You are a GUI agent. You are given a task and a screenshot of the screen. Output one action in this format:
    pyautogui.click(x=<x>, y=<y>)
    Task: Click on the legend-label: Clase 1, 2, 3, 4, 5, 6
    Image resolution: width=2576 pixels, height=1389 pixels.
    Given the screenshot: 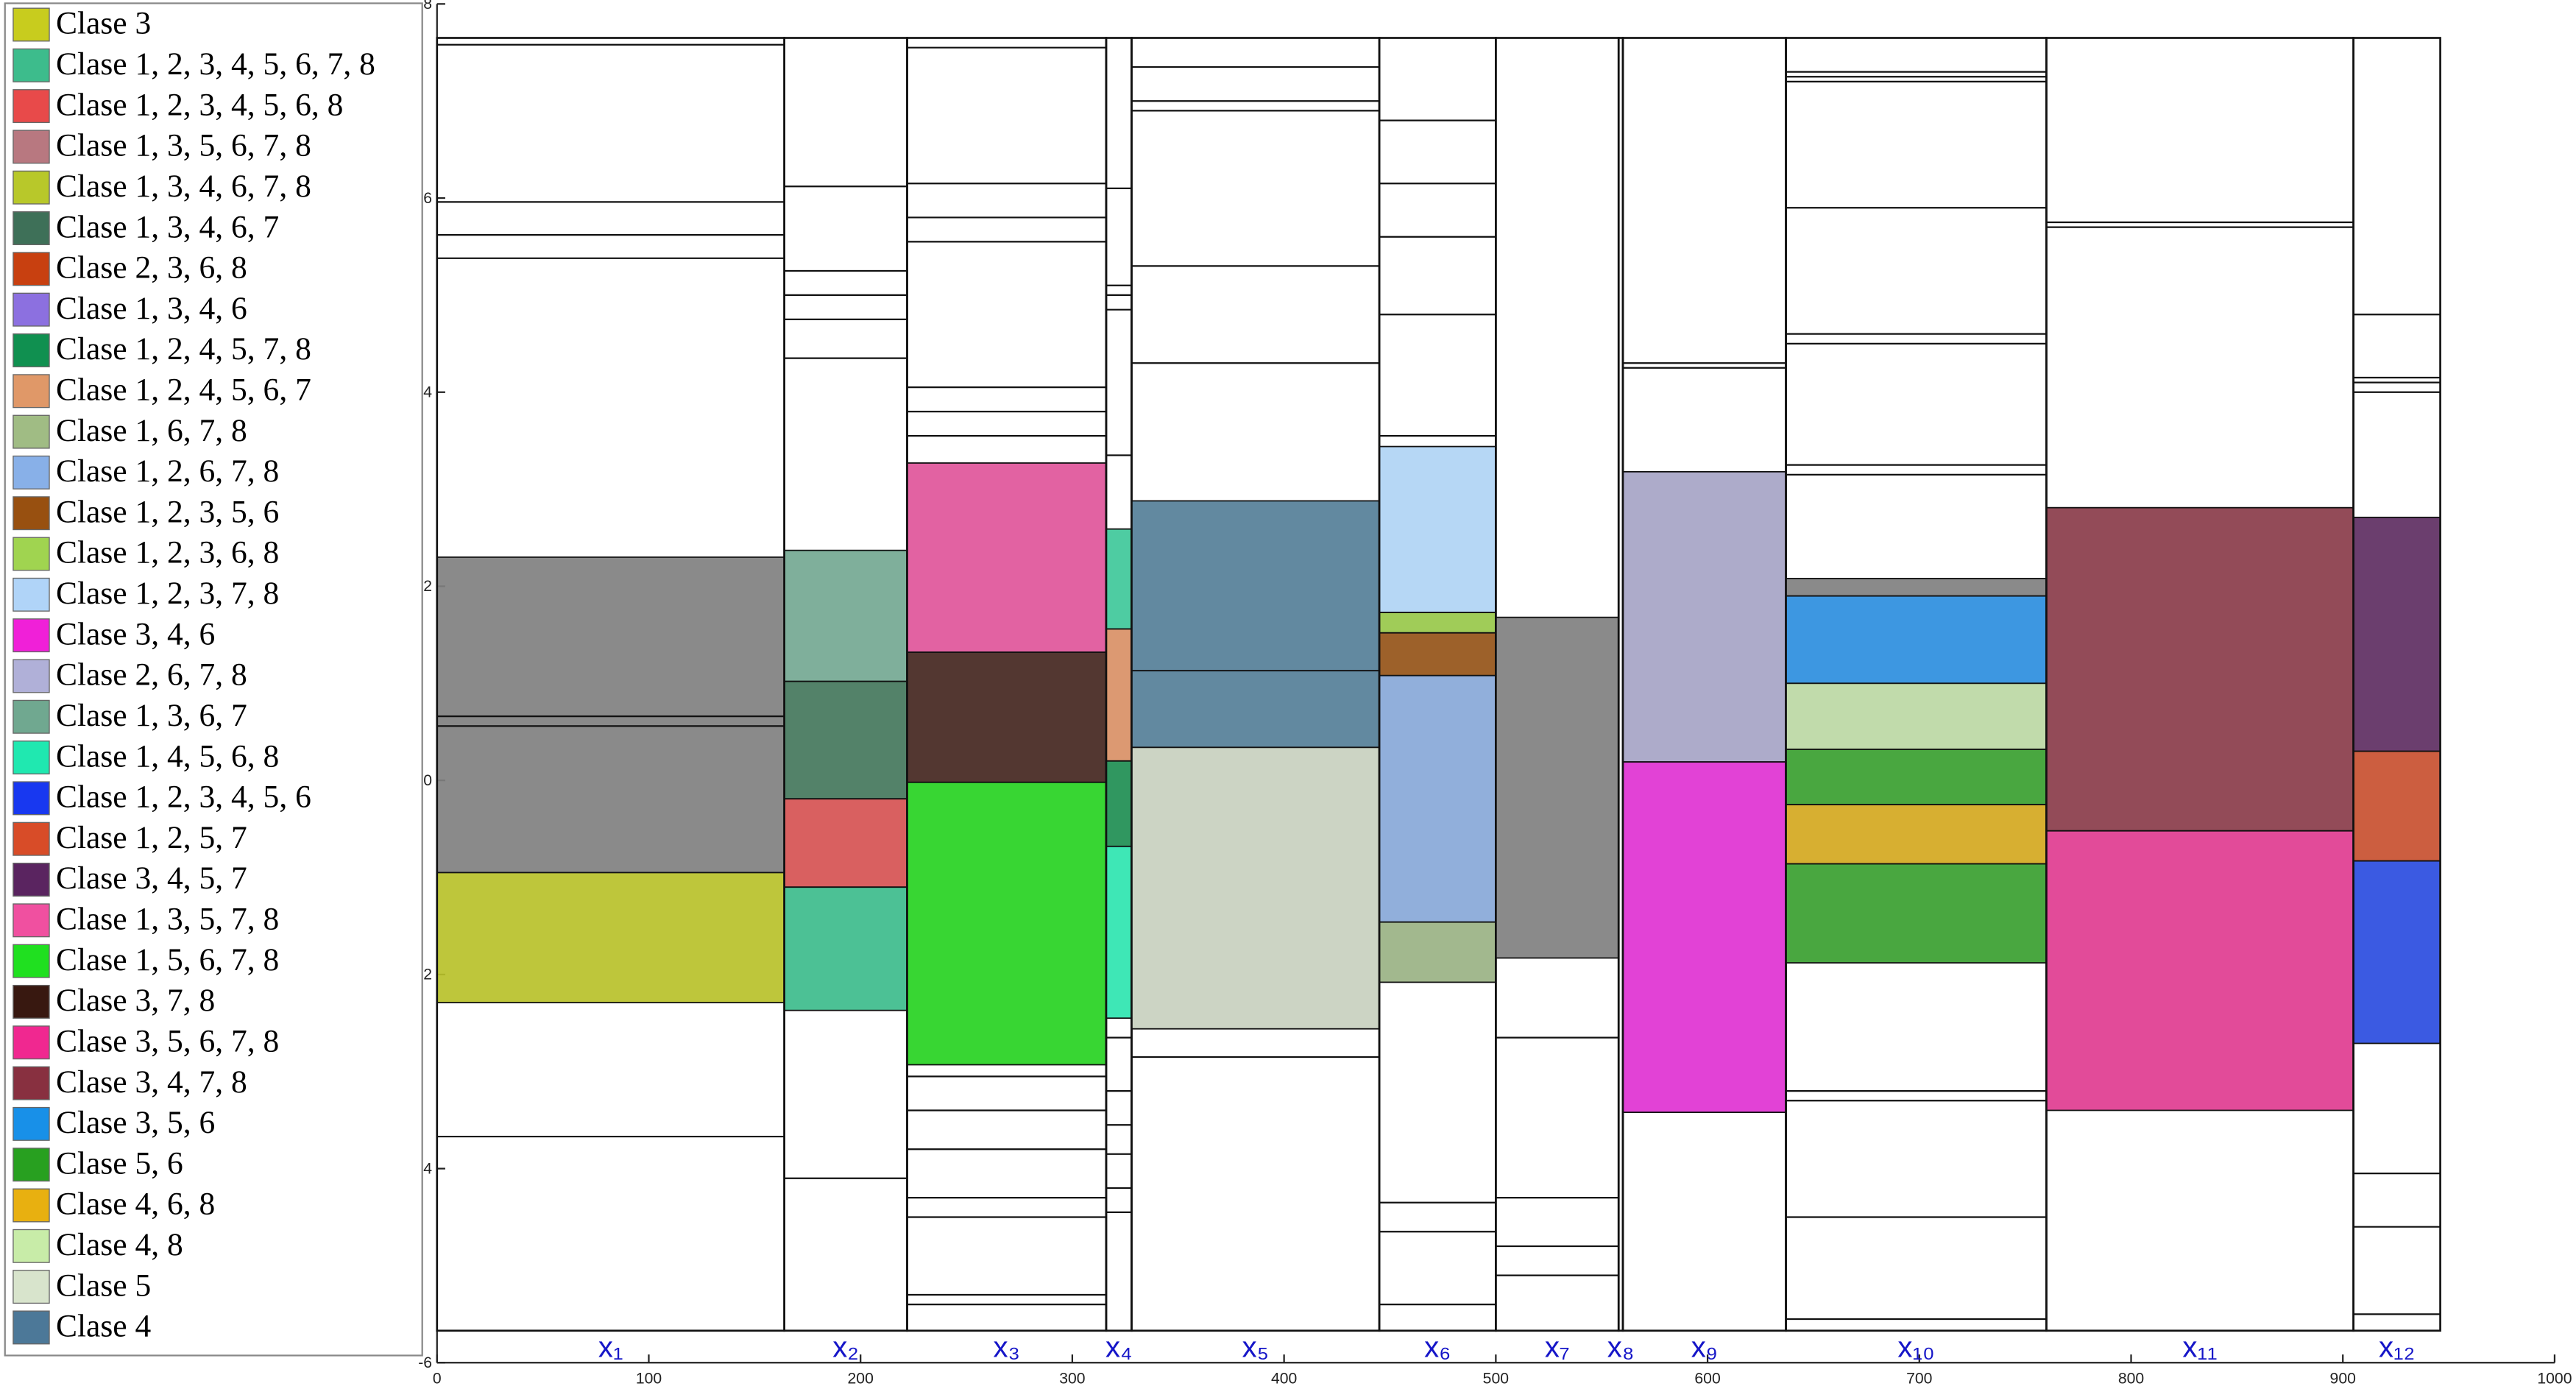 What is the action you would take?
    pyautogui.click(x=183, y=797)
    